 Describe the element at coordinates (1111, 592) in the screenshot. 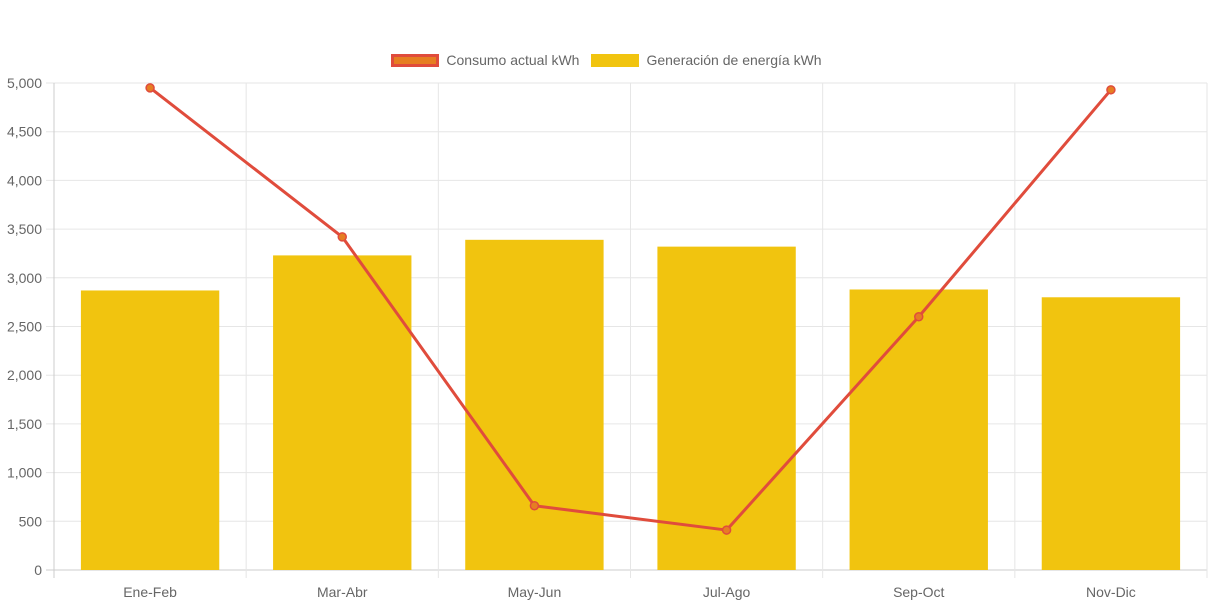

I see `x-tick-label: Nov-Dic` at that location.